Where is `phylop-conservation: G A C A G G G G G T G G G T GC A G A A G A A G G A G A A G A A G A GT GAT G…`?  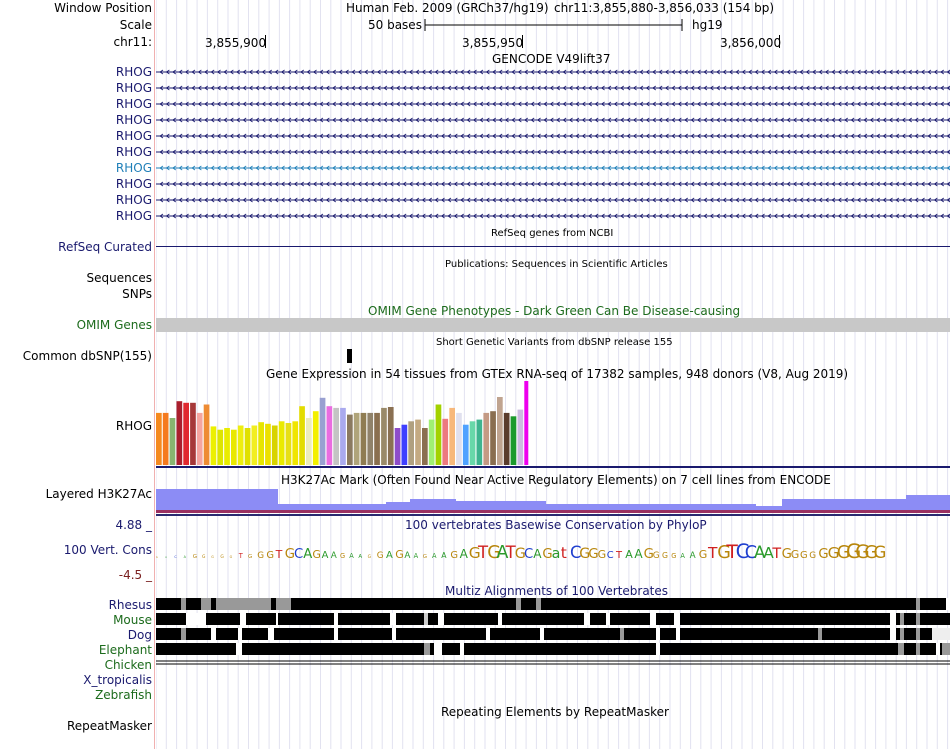
phylop-conservation: G A C A G G G G G T G G G T GC A G A A G A A G G A G A A G A A G A GT GAT G… is located at coordinates (553, 555).